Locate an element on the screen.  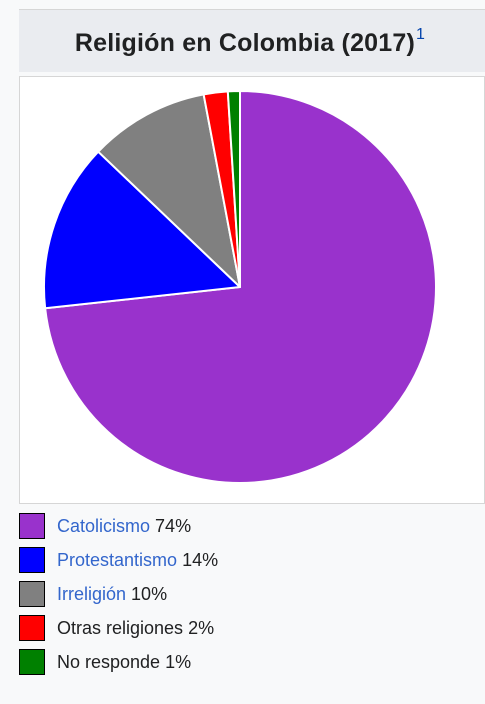
legend-link-irreligion: Irreligión is located at coordinates (92, 594).